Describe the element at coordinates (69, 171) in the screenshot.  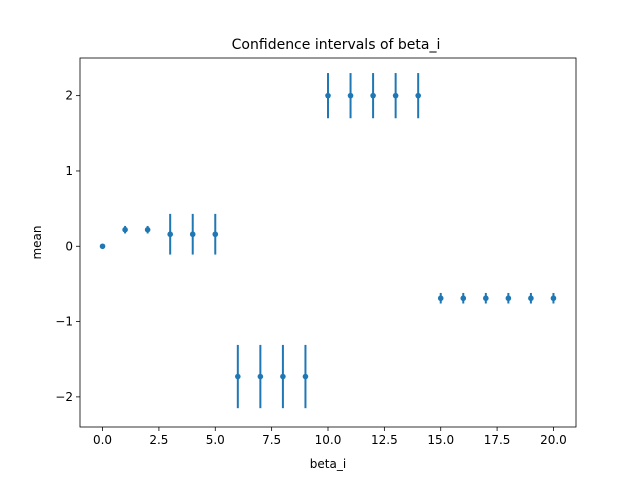
I see `y-tick-label: 1` at that location.